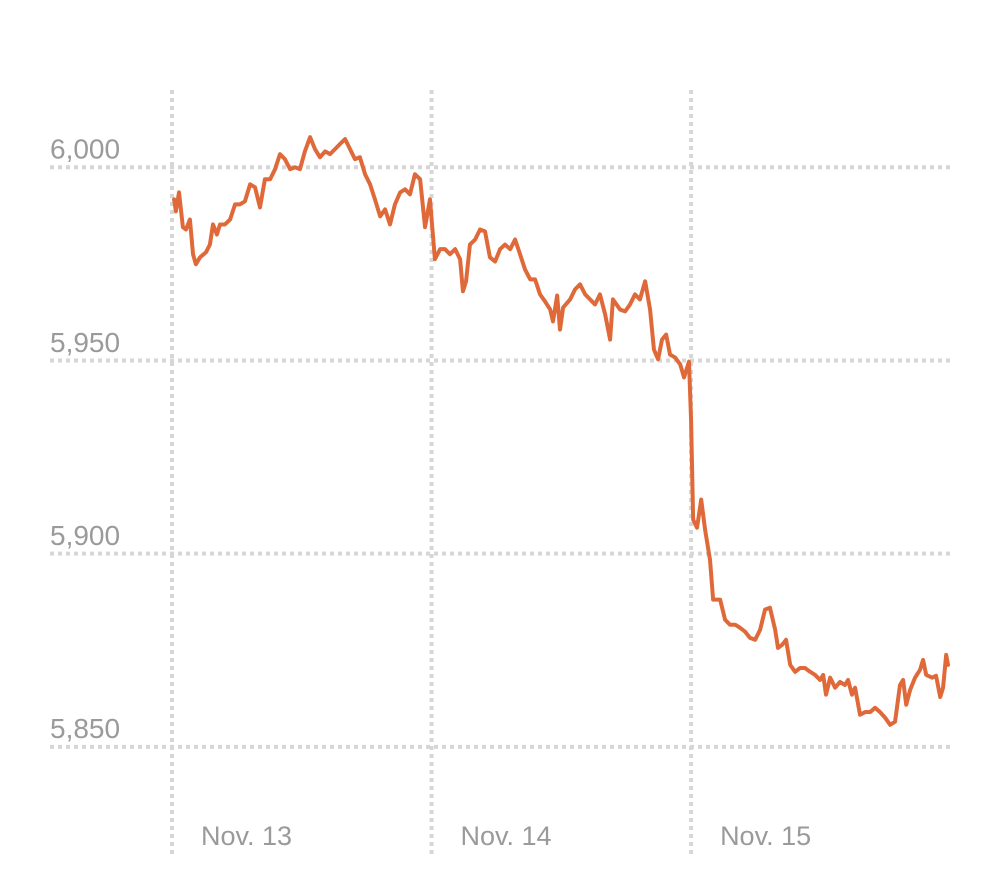 Image resolution: width=1000 pixels, height=880 pixels. Describe the element at coordinates (85, 149) in the screenshot. I see `y-tick-label: 6,000` at that location.